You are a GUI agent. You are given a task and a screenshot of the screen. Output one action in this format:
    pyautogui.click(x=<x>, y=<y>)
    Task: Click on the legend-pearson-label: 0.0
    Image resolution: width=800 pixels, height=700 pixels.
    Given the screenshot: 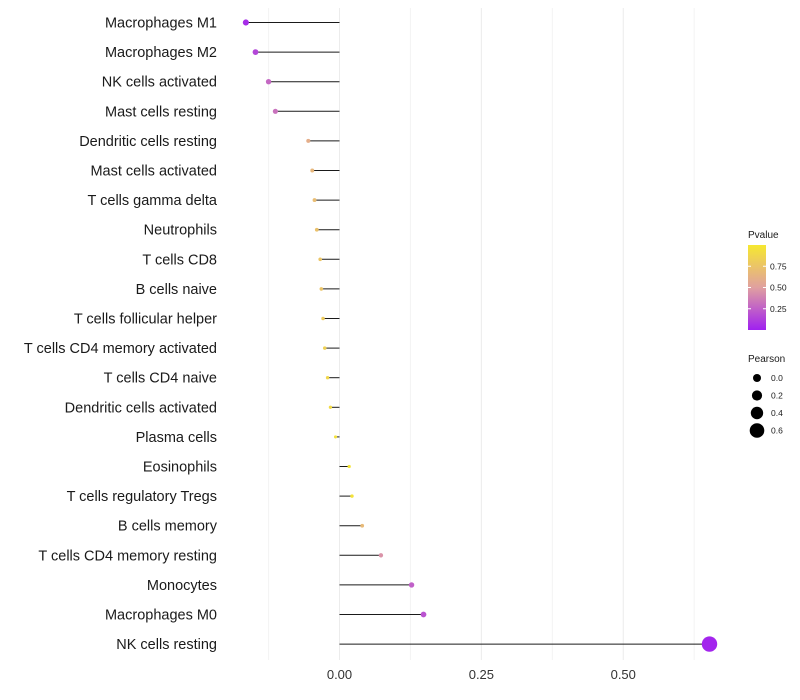 What is the action you would take?
    pyautogui.click(x=777, y=378)
    